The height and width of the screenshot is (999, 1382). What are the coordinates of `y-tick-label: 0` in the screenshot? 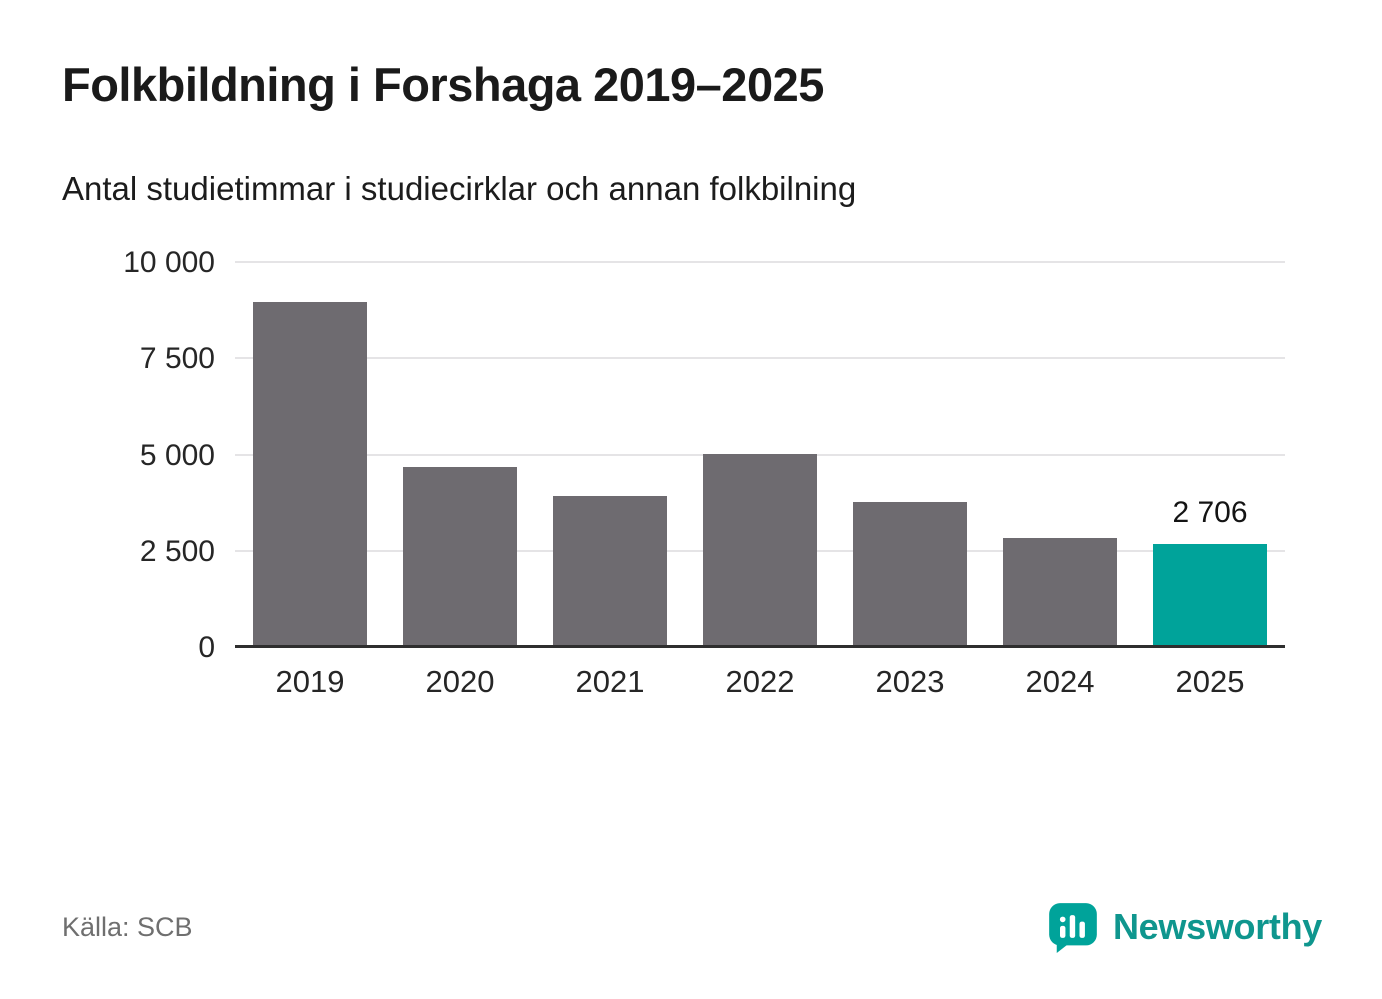 It's located at (206, 648).